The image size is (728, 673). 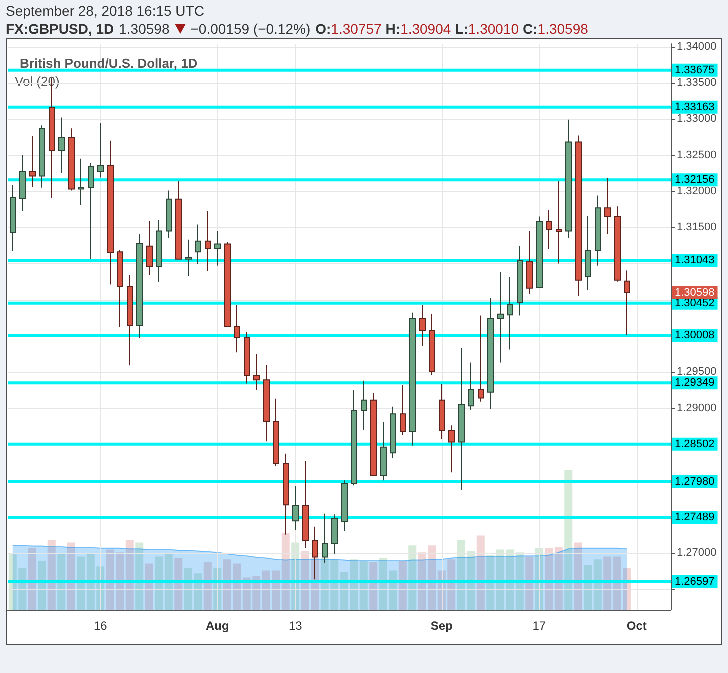 I want to click on ref-line-label: 1.32156, so click(x=695, y=180).